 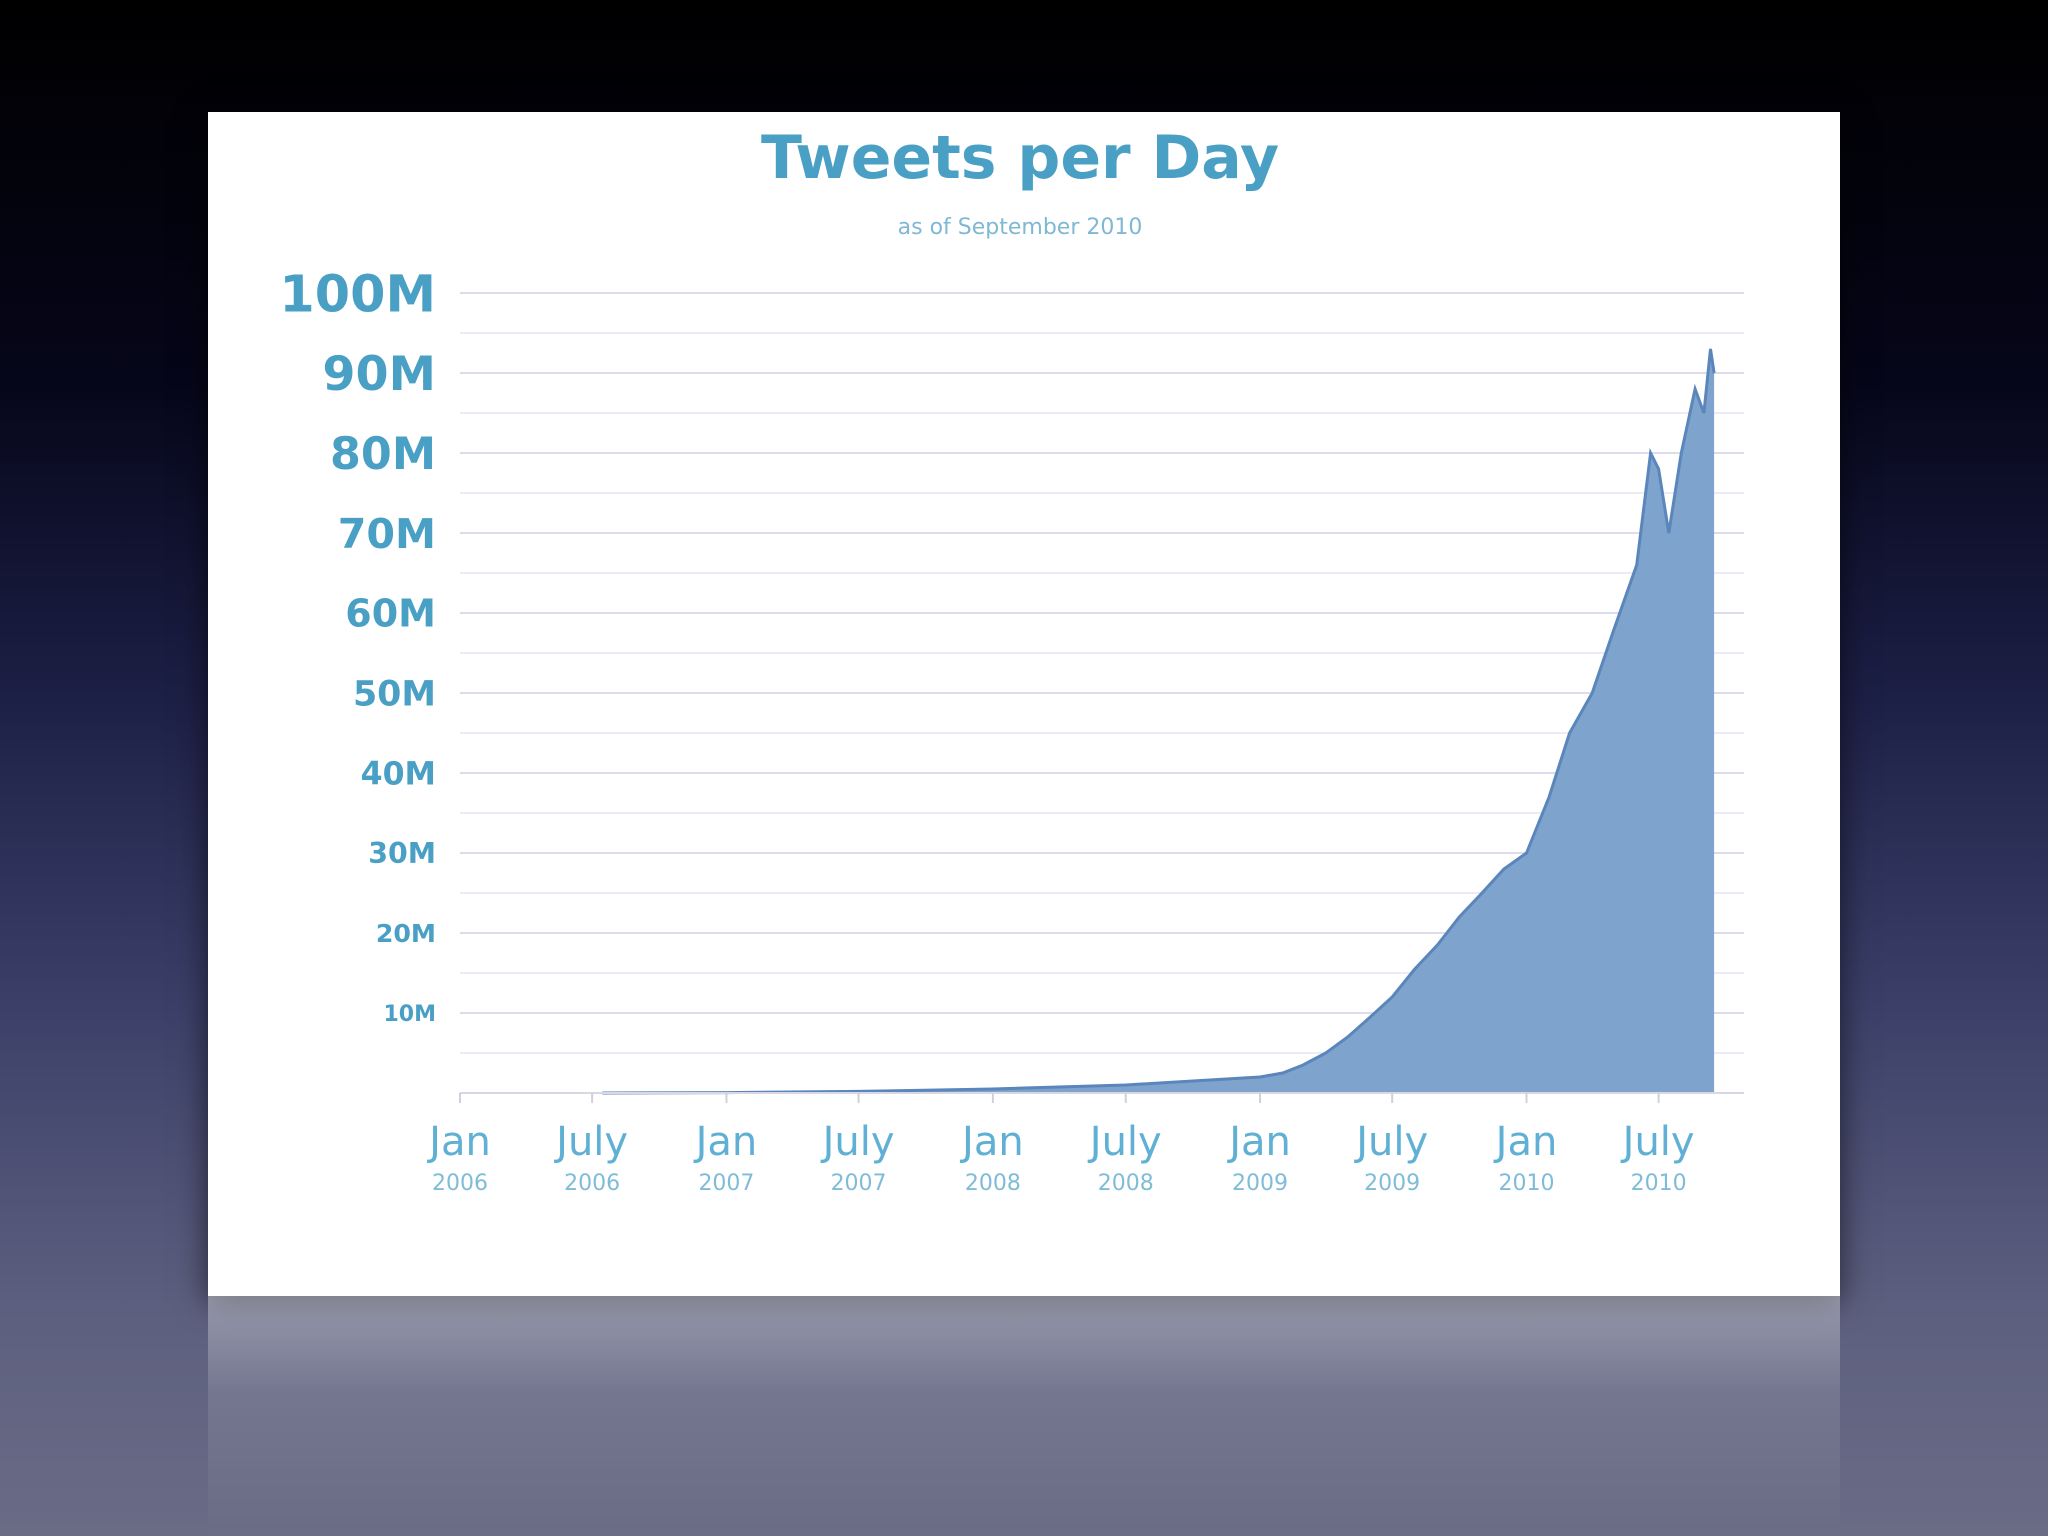 What do you see at coordinates (1020, 227) in the screenshot?
I see `chart-subtitle: as of September 2010` at bounding box center [1020, 227].